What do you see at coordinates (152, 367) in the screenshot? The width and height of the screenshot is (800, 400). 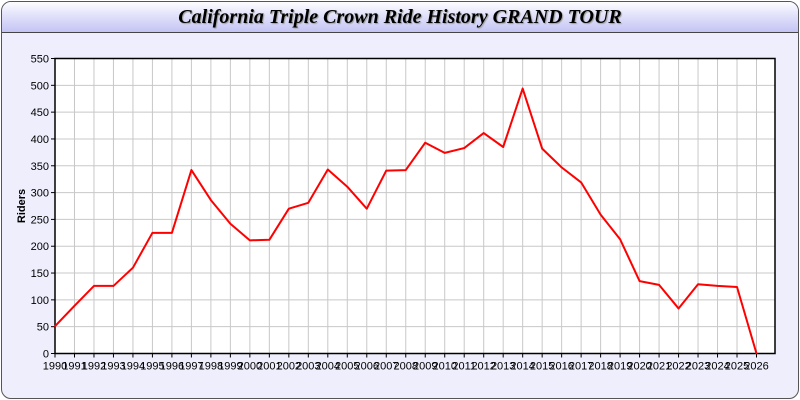 I see `x-tick-label: 1995` at bounding box center [152, 367].